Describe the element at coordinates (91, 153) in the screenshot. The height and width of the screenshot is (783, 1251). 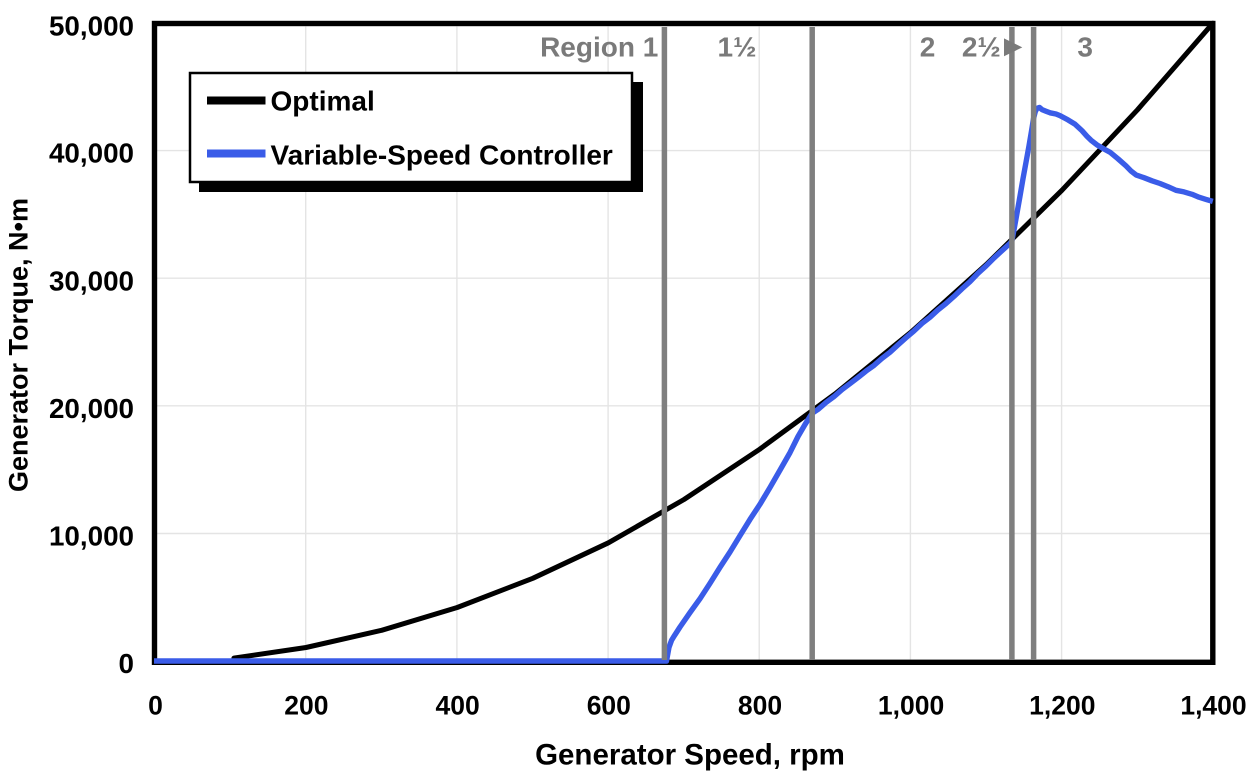
I see `svg-text: 40,000` at that location.